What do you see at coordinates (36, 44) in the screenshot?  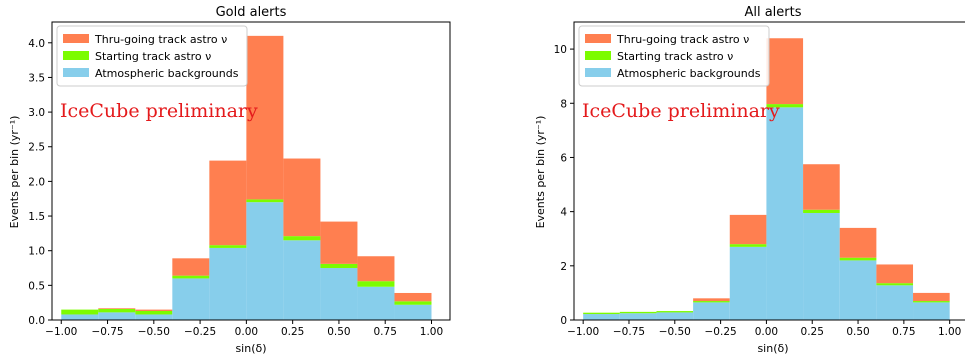 I see `y-tick-label: 4.0` at bounding box center [36, 44].